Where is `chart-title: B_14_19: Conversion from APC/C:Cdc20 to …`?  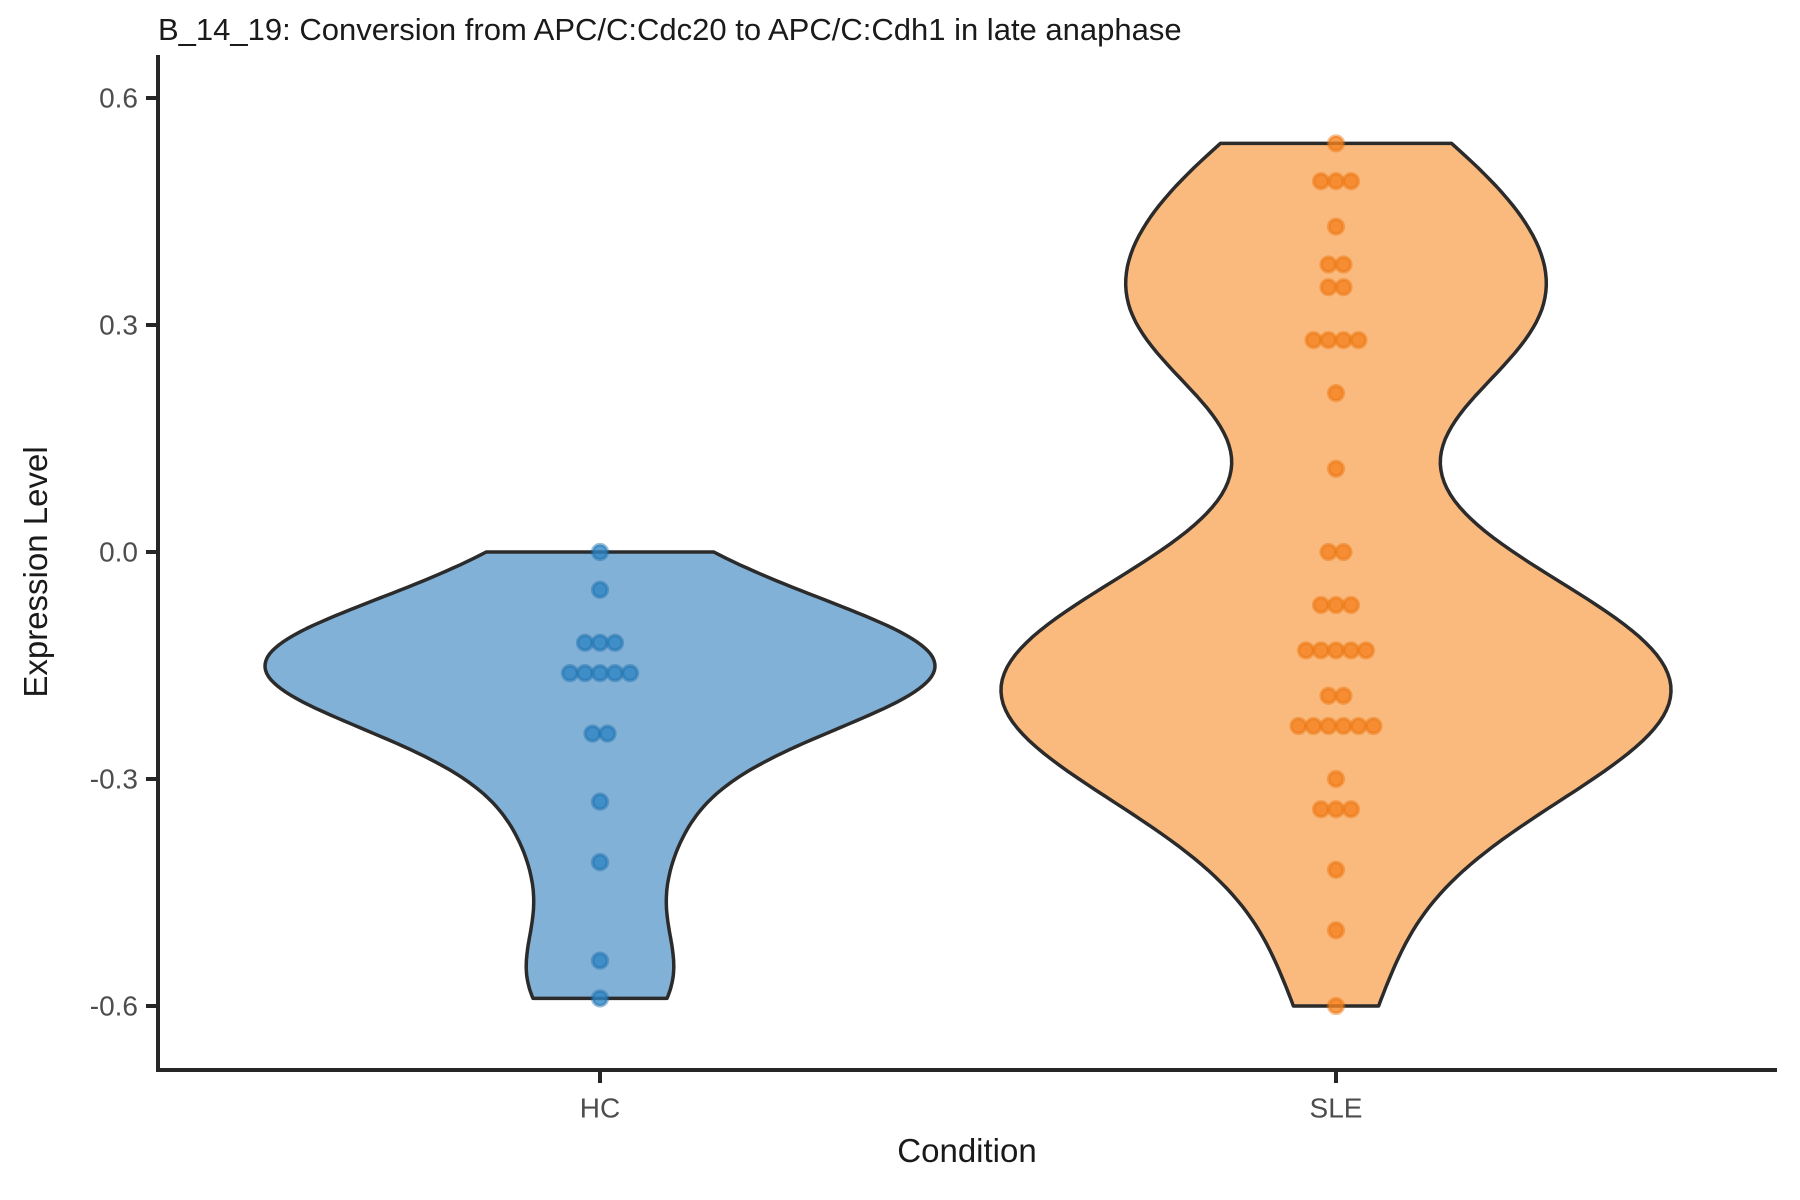
chart-title: B_14_19: Conversion from APC/C:Cdc20 to … is located at coordinates (670, 29).